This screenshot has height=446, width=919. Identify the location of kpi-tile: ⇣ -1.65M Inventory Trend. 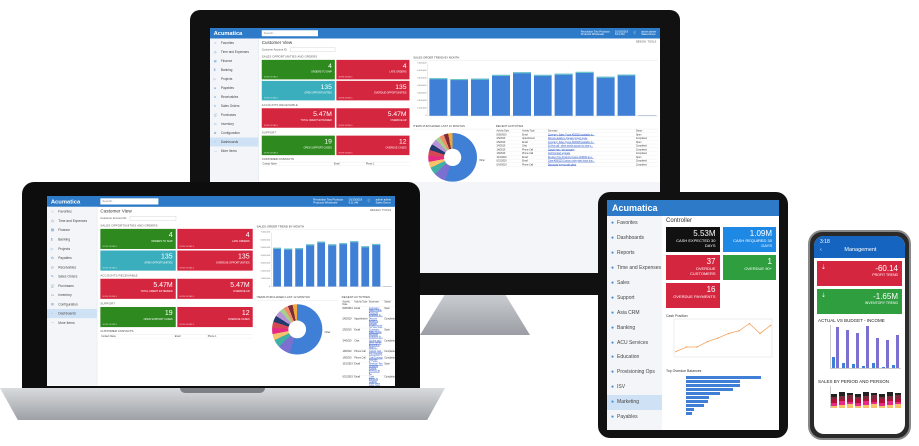
(859, 301).